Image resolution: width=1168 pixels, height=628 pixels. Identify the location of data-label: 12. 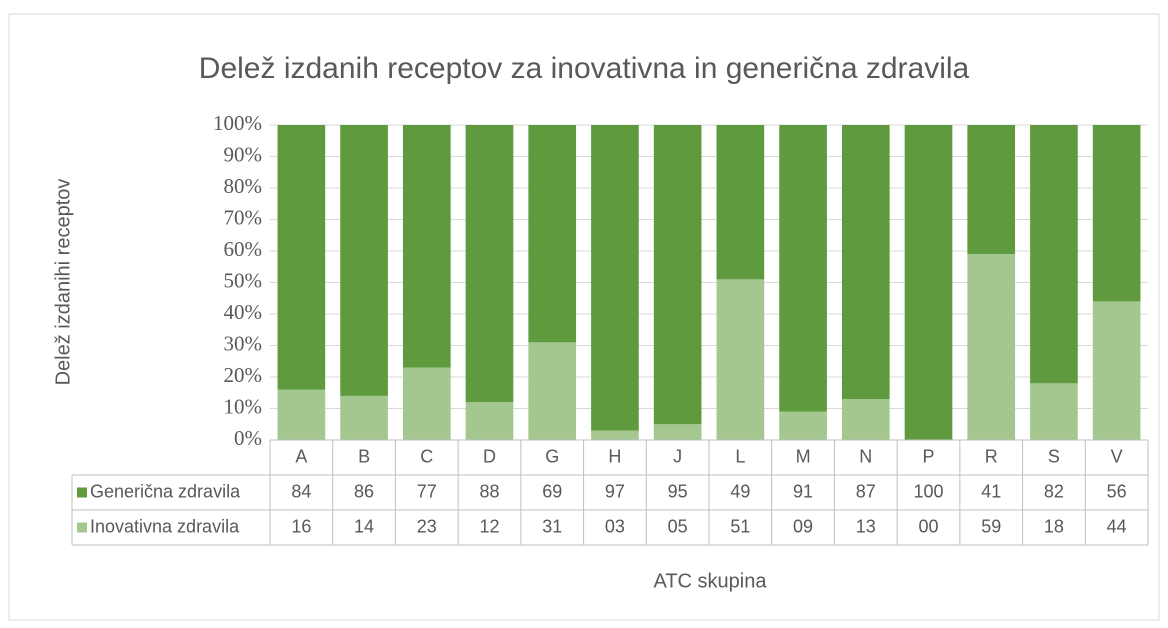
(489, 526).